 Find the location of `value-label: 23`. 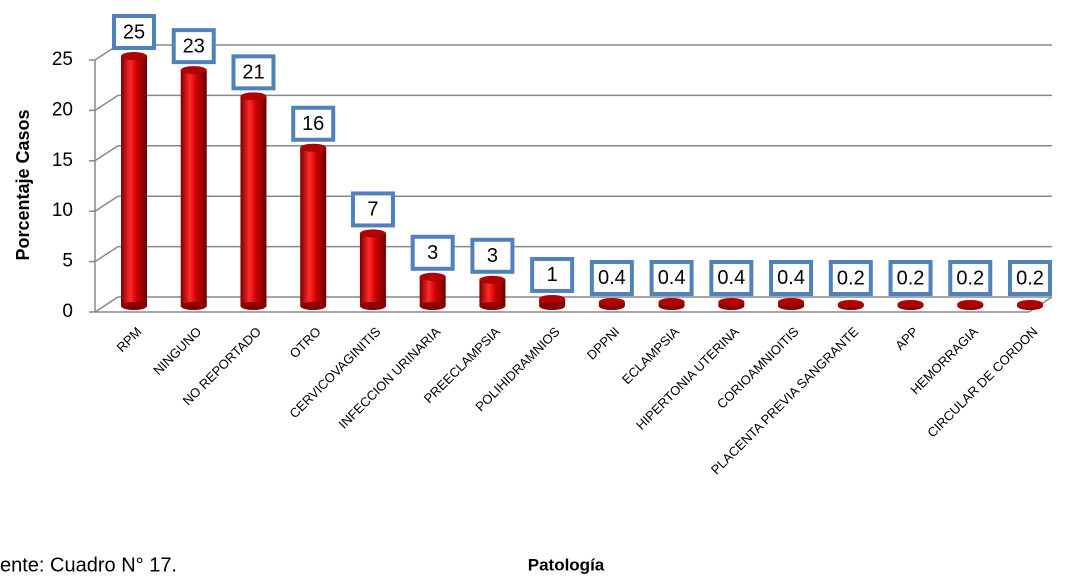

value-label: 23 is located at coordinates (194, 46).